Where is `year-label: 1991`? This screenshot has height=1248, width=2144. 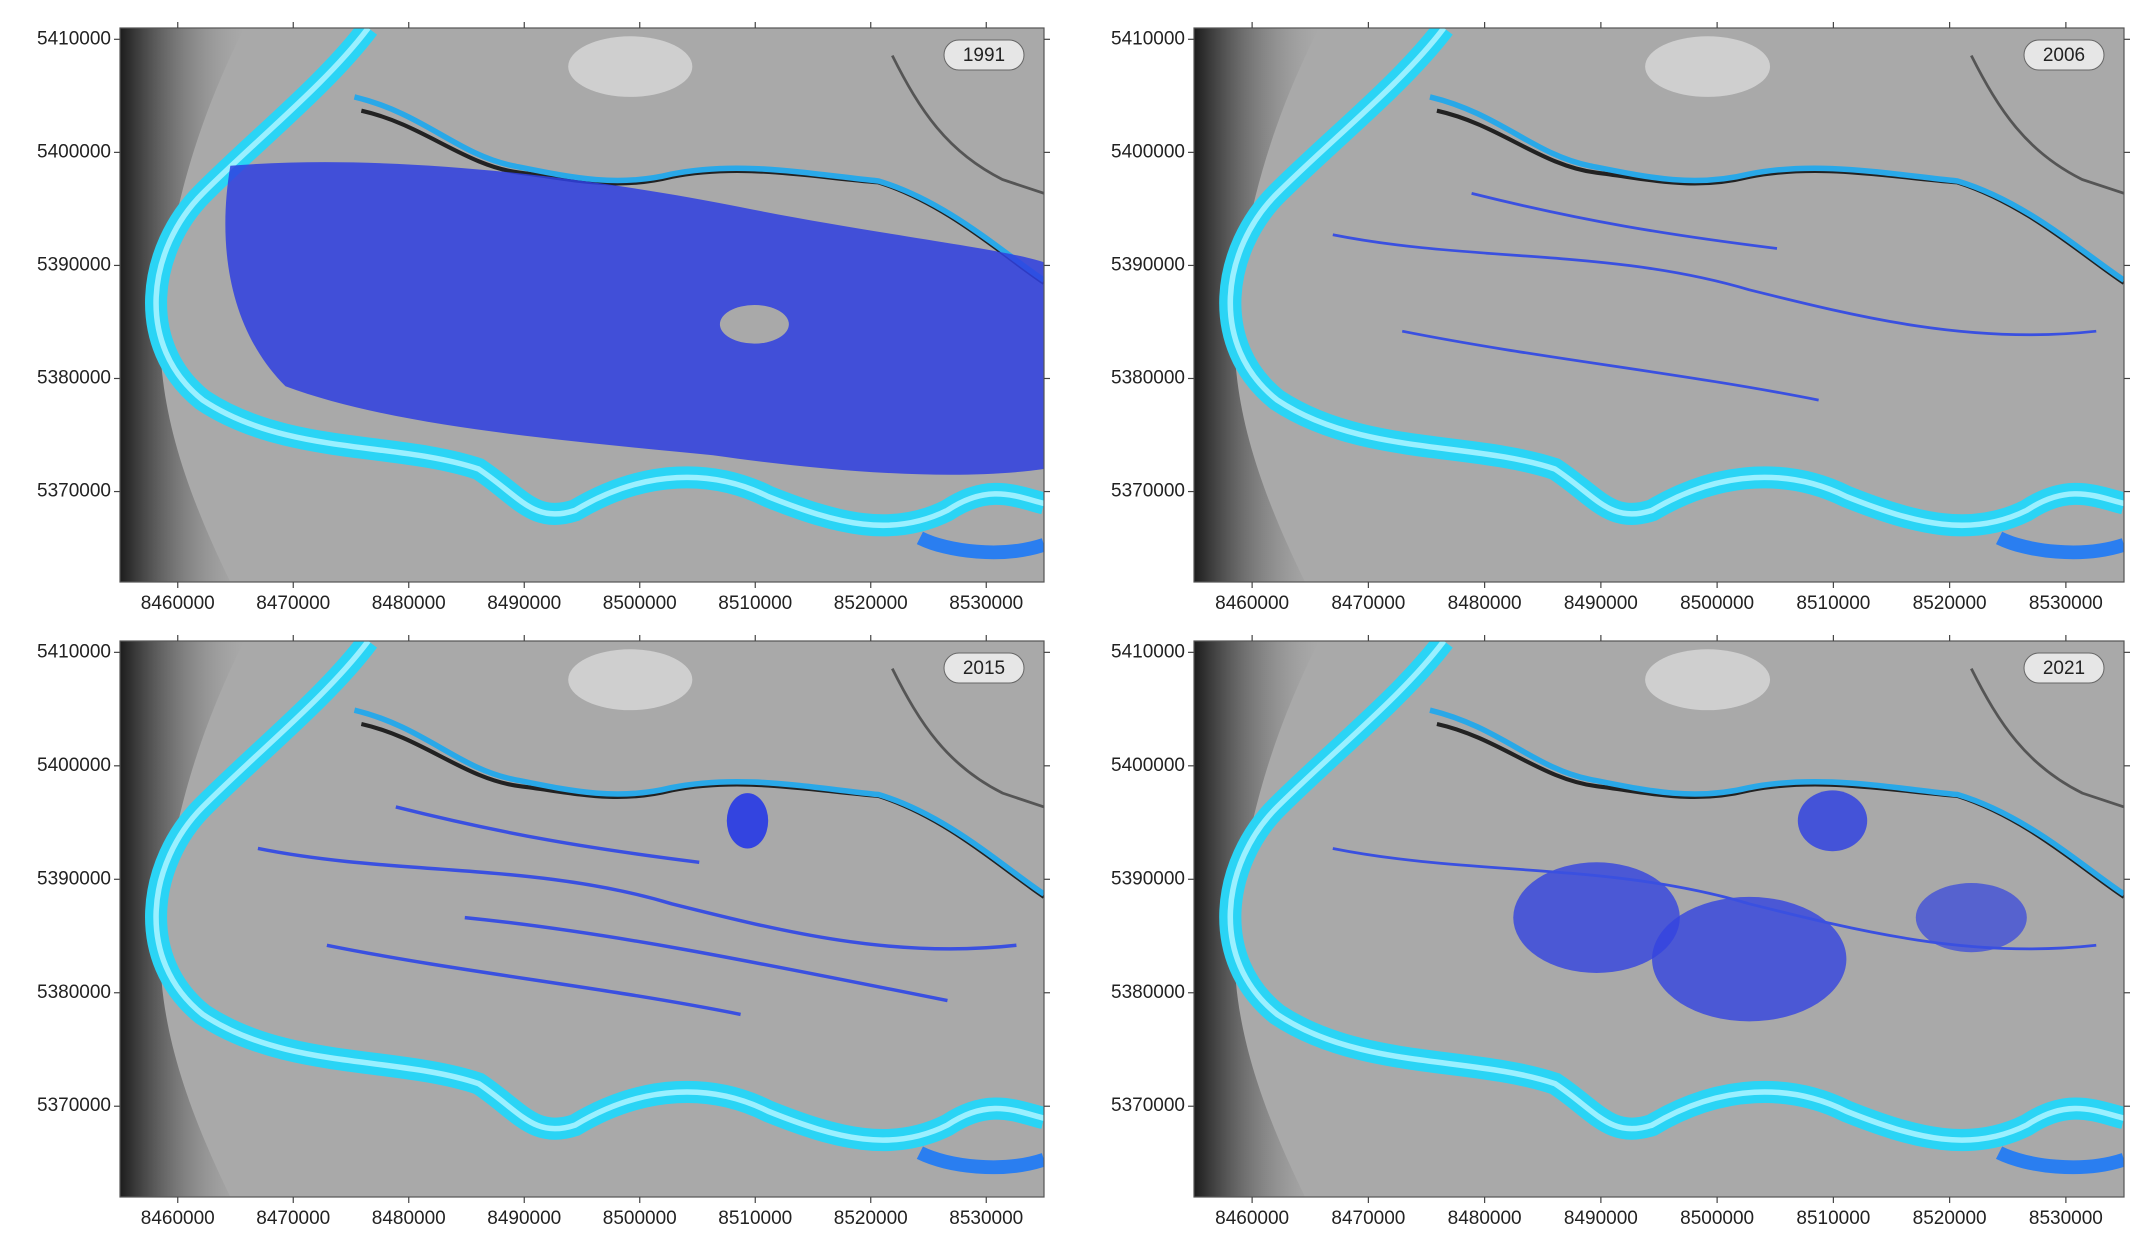 year-label: 1991 is located at coordinates (984, 55).